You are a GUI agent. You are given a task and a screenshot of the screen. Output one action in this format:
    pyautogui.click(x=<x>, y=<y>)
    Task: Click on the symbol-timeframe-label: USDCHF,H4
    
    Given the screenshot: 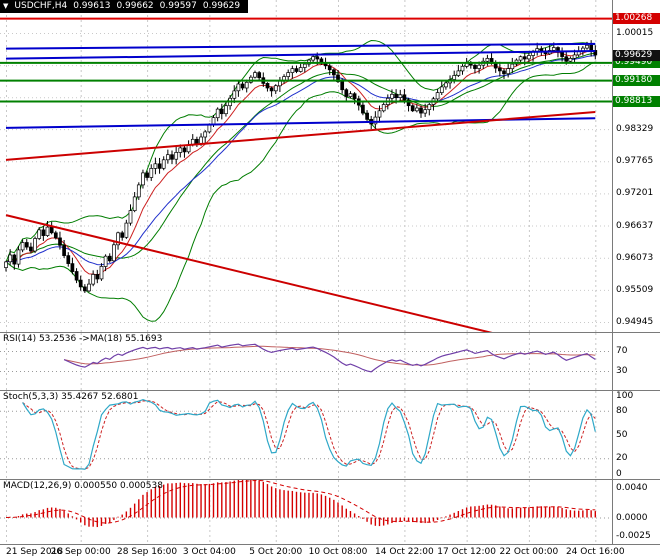 What is the action you would take?
    pyautogui.click(x=41, y=6)
    